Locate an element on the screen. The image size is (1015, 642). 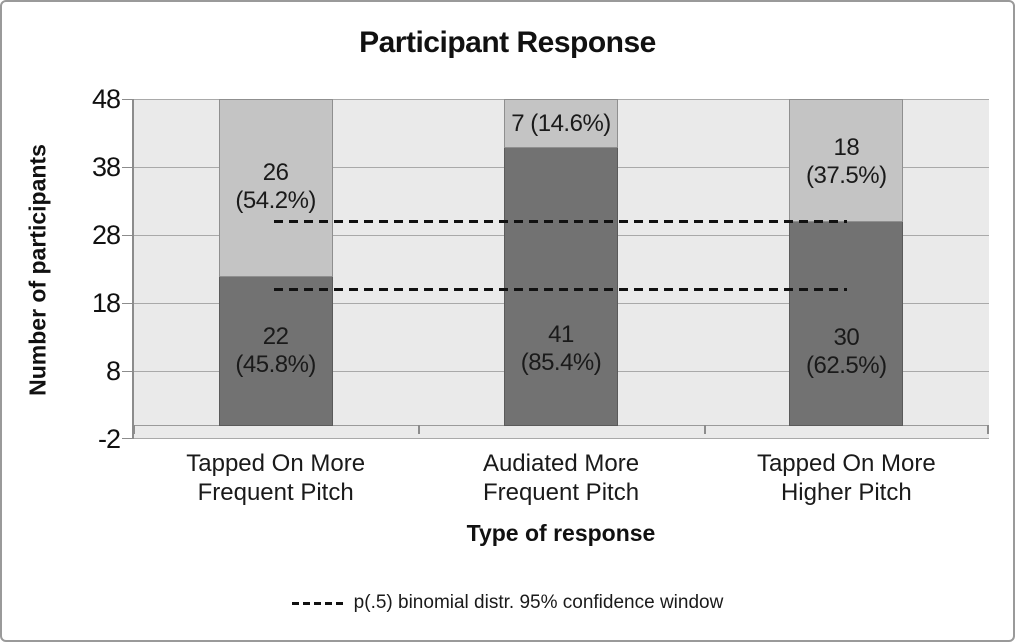
y-tick-label: -2 is located at coordinates (109, 439).